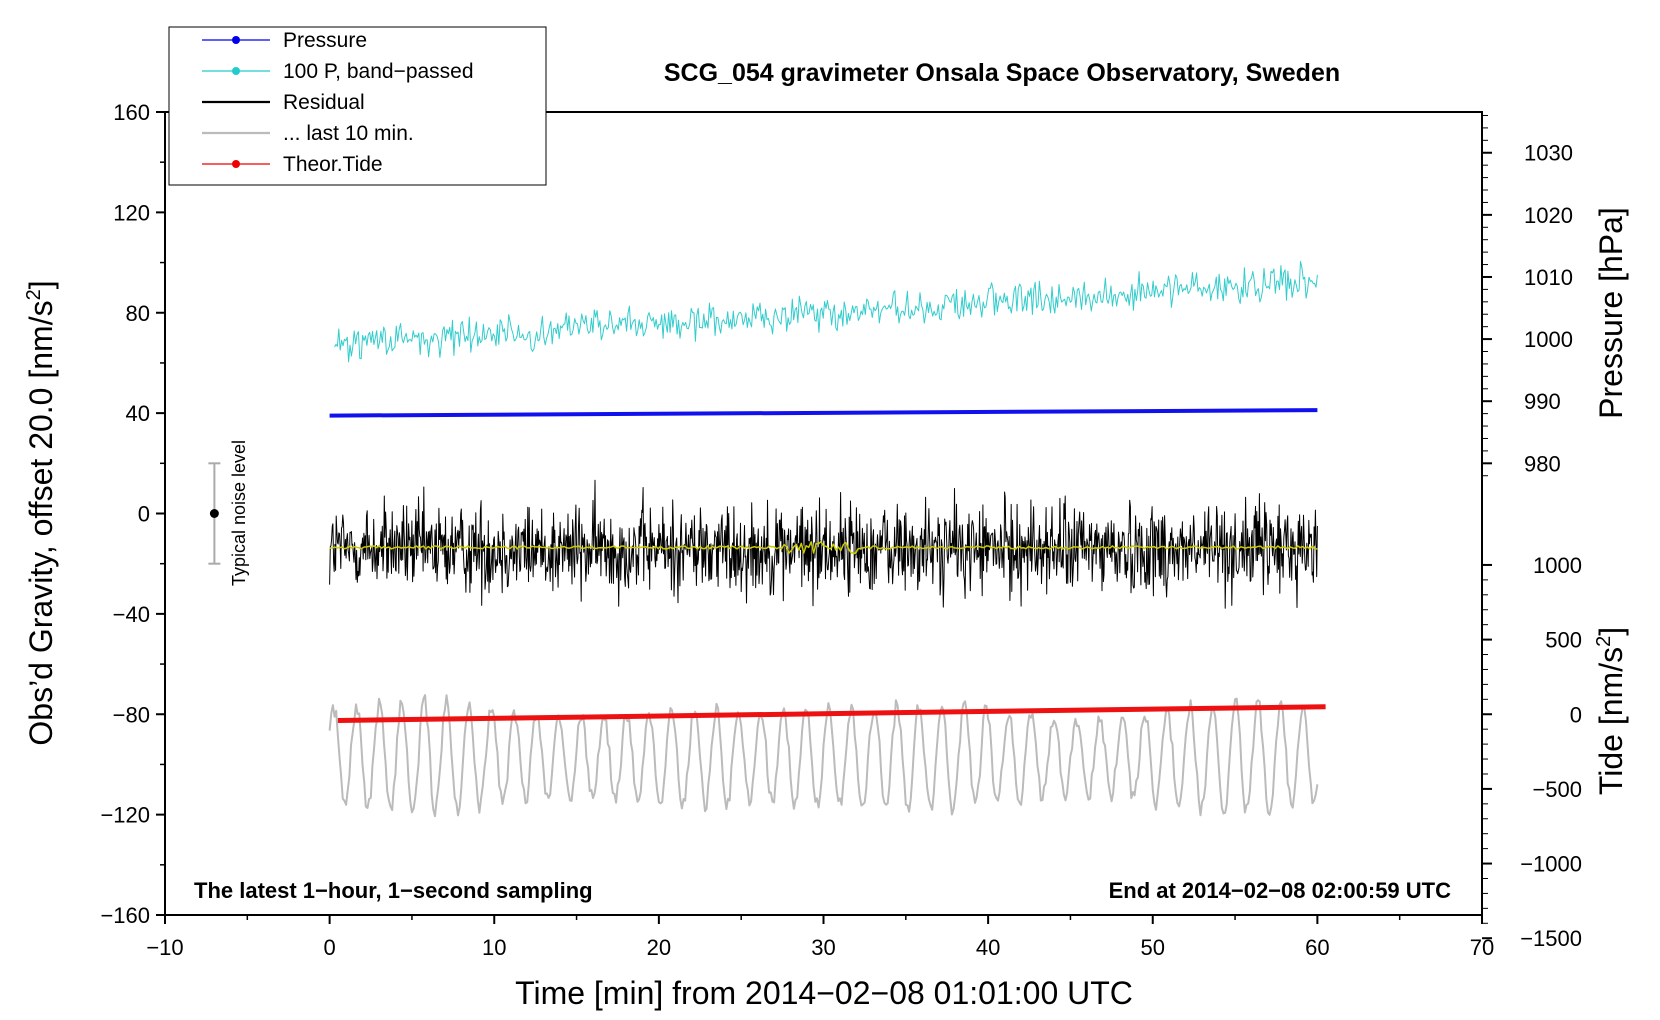  What do you see at coordinates (1280, 890) in the screenshot?
I see `note-end-time: End at 2014−02−08 02:00:59 UTC` at bounding box center [1280, 890].